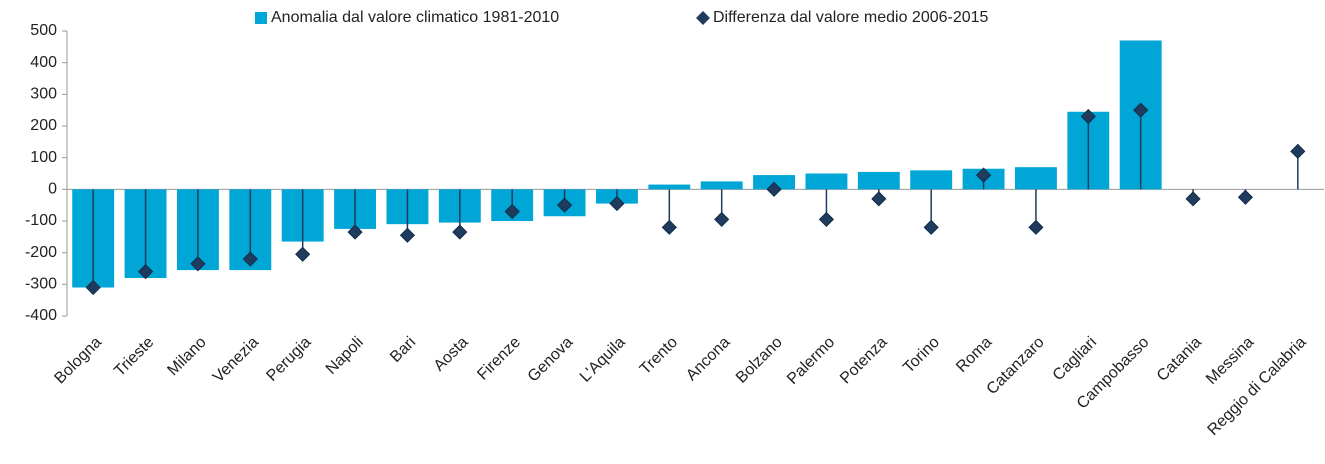 This screenshot has width=1325, height=464. What do you see at coordinates (288, 359) in the screenshot?
I see `x-tick-label: Perugia` at bounding box center [288, 359].